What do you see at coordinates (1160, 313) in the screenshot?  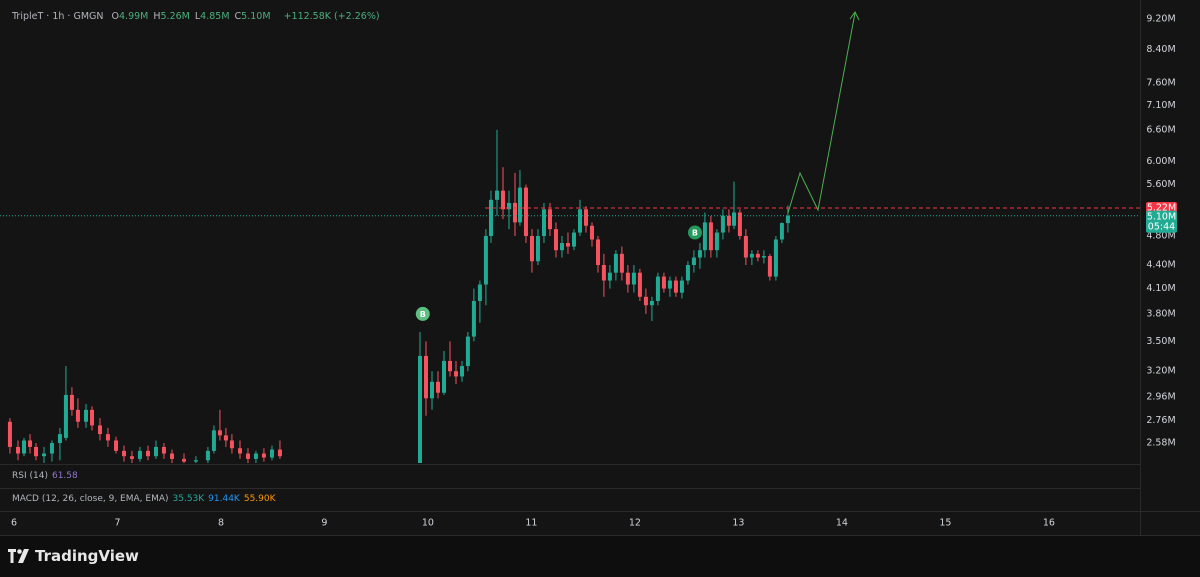 I see `y-tick-label: 3.80M` at bounding box center [1160, 313].